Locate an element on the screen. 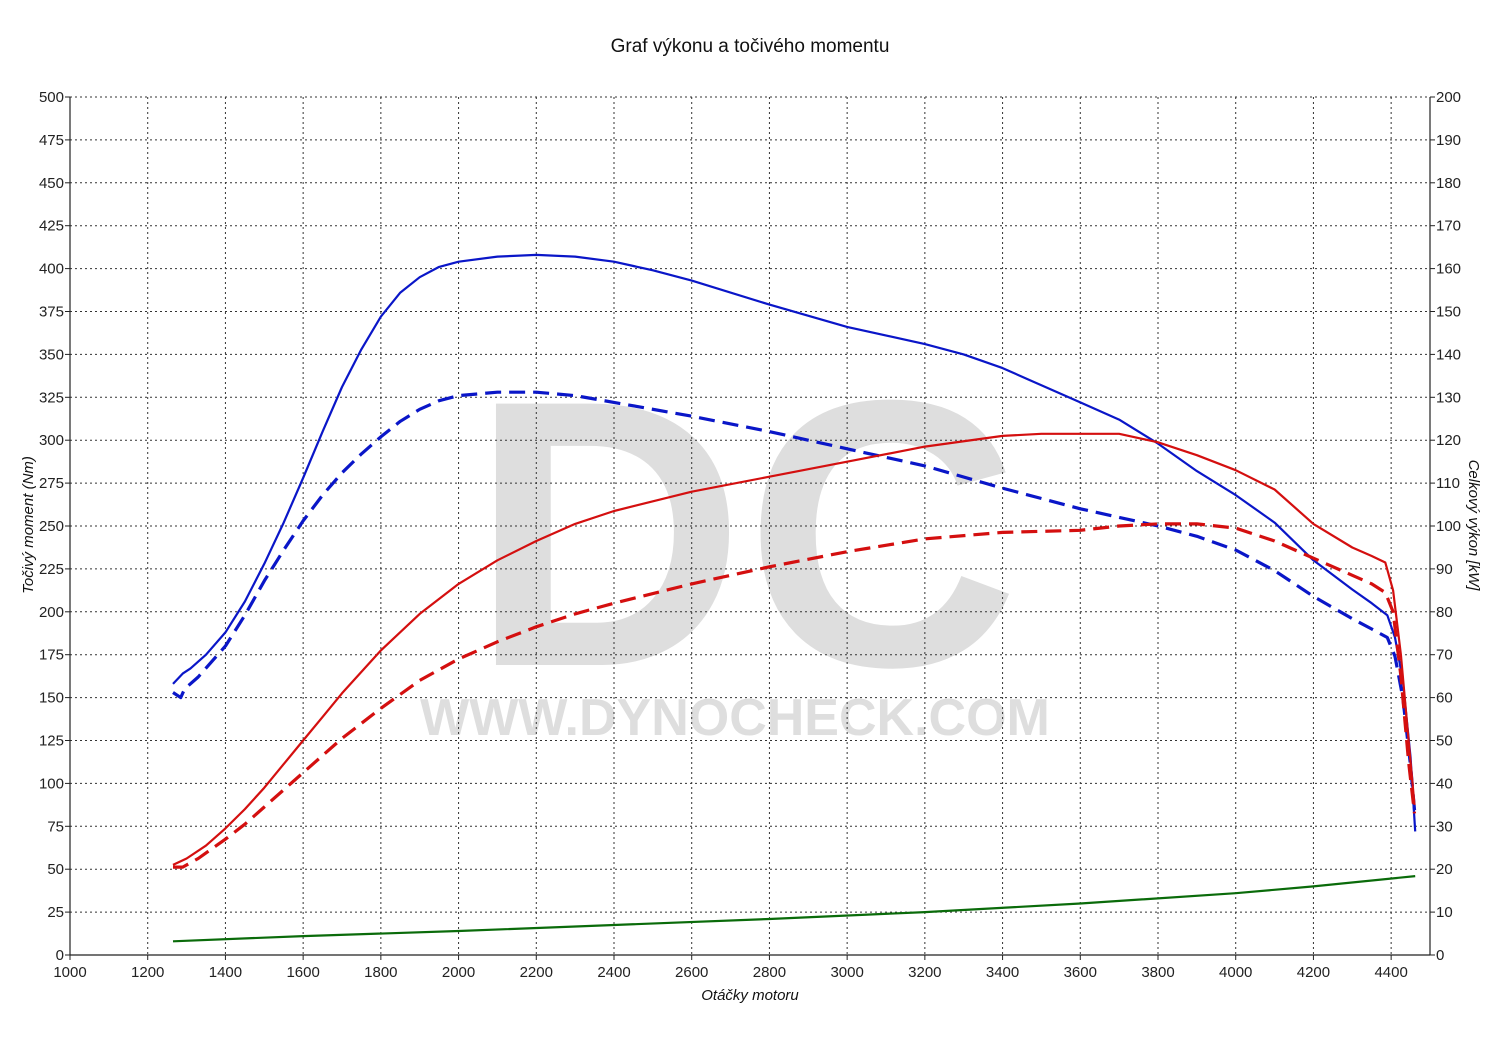 This screenshot has height=1040, width=1500. y-left-tick-label: 225 is located at coordinates (51, 569).